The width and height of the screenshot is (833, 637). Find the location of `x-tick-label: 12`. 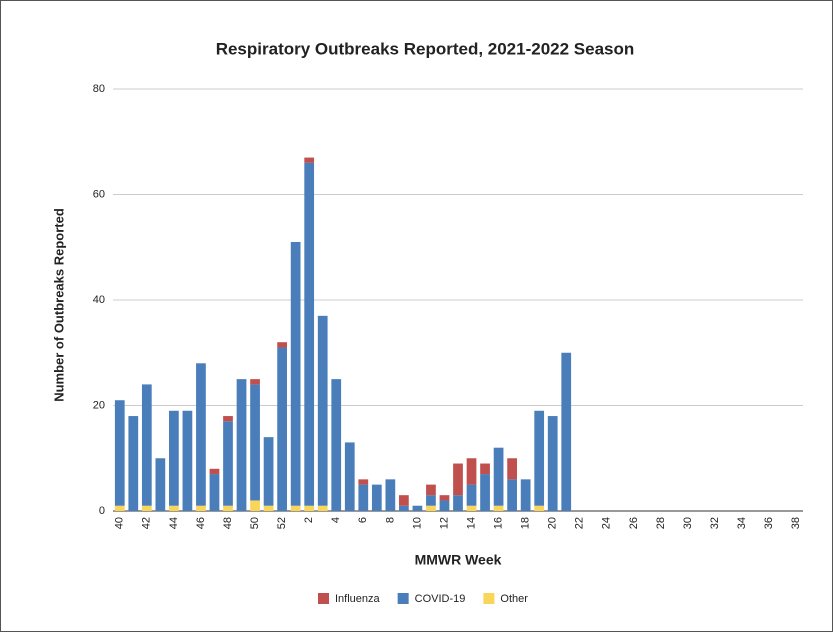

x-tick-label: 12 is located at coordinates (444, 523).